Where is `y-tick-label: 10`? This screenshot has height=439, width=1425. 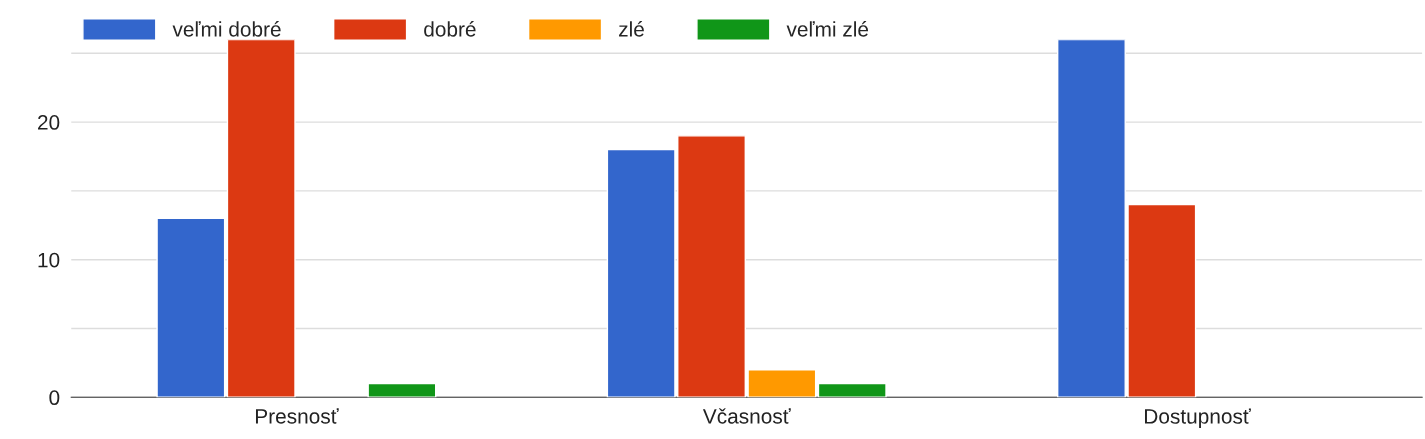 y-tick-label: 10 is located at coordinates (49, 260).